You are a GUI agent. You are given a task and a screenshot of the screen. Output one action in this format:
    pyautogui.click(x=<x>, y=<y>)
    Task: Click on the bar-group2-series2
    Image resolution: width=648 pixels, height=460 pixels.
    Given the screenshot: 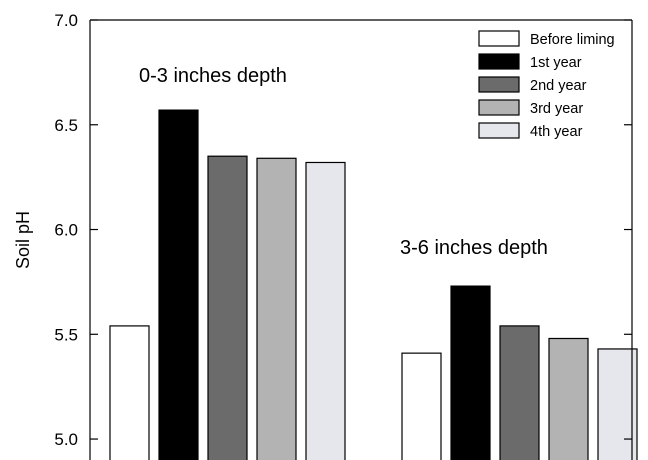 What is the action you would take?
    pyautogui.click(x=470, y=372)
    